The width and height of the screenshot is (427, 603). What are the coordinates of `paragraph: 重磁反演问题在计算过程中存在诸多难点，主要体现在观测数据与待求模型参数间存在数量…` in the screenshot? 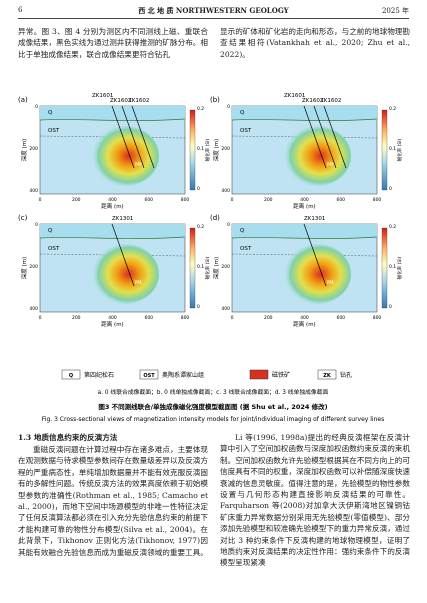 It's located at (113, 501).